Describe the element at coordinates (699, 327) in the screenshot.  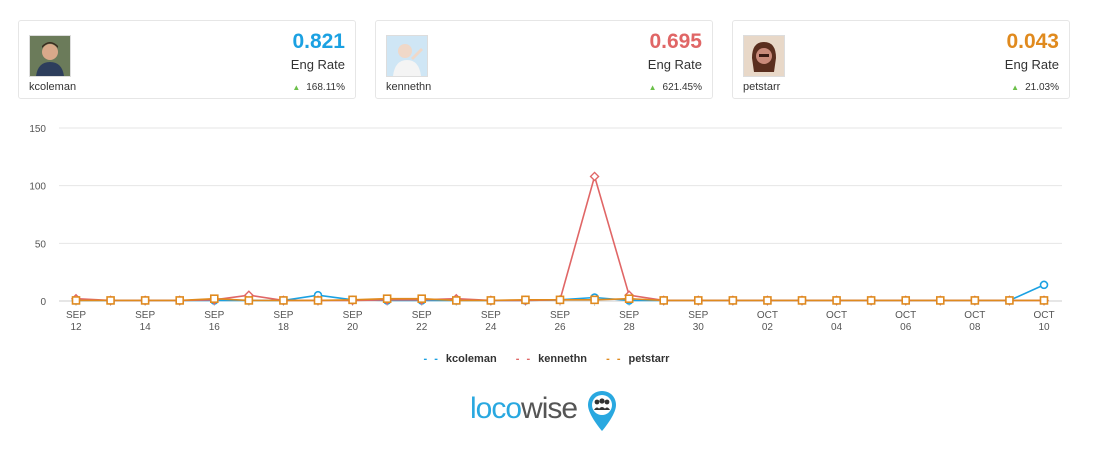
I see `x-tick-label-day: 30` at that location.